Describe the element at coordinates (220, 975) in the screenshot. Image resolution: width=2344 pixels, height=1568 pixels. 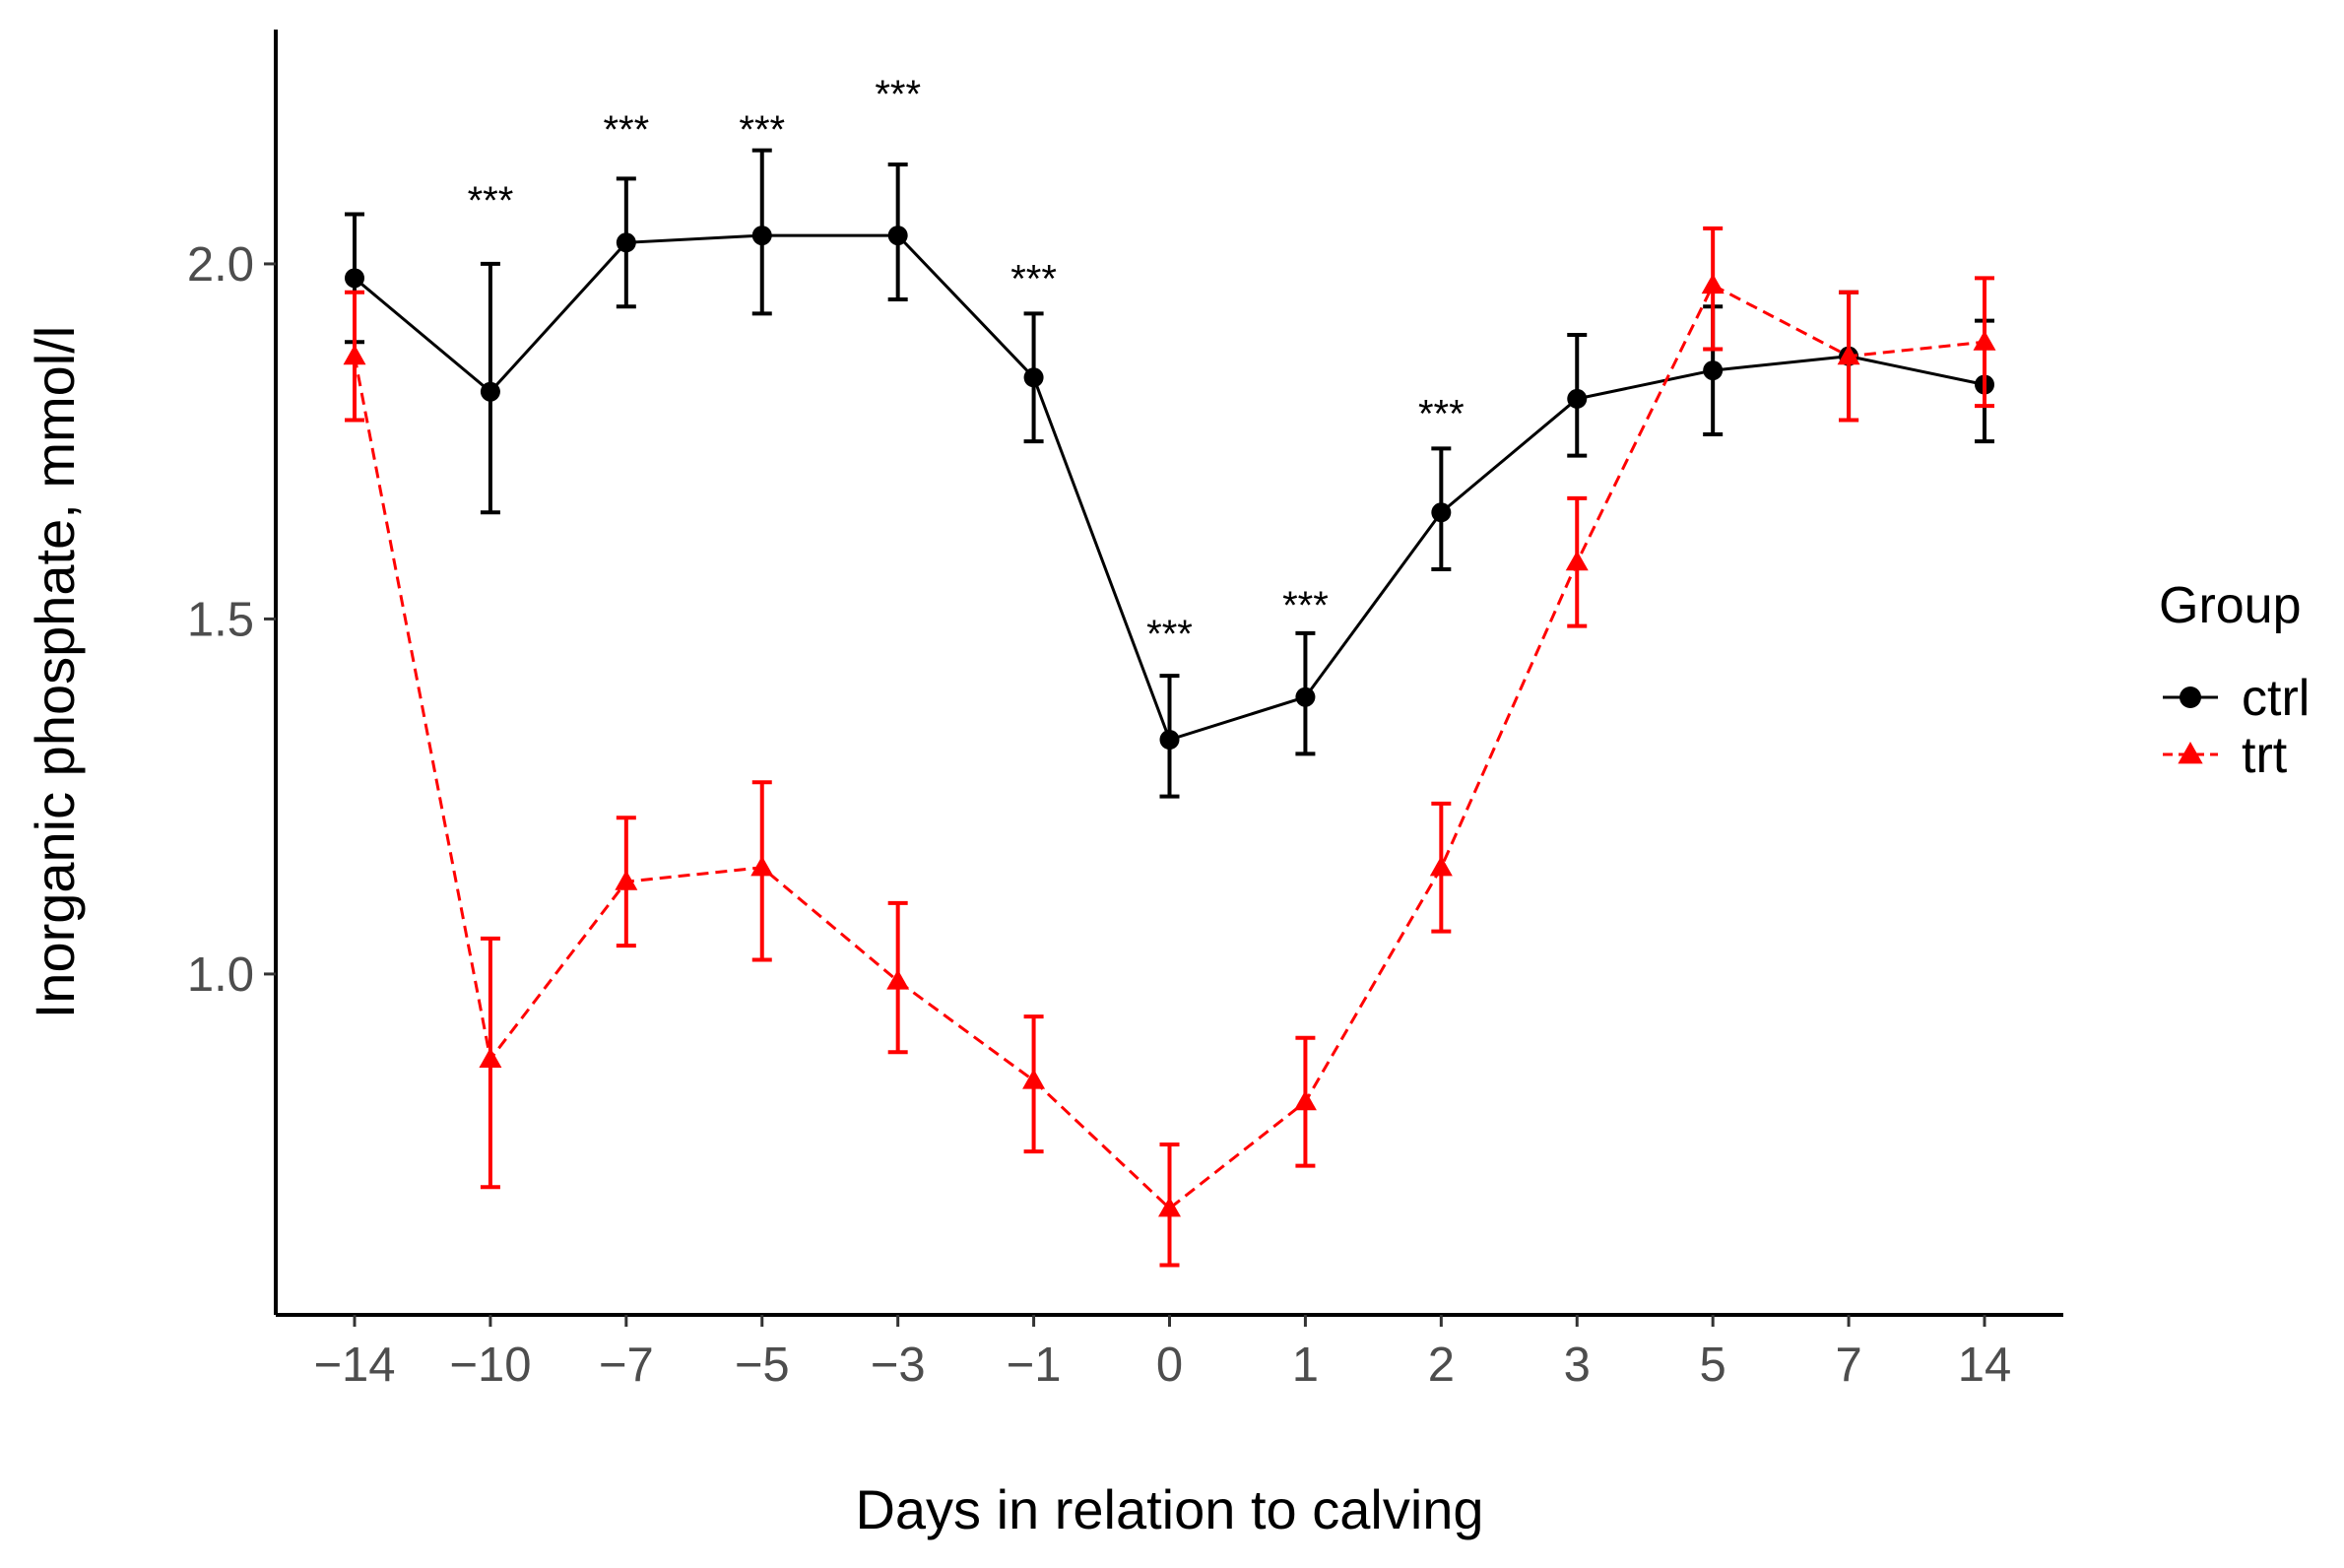
I see `y-tick-label: 1.0` at that location.